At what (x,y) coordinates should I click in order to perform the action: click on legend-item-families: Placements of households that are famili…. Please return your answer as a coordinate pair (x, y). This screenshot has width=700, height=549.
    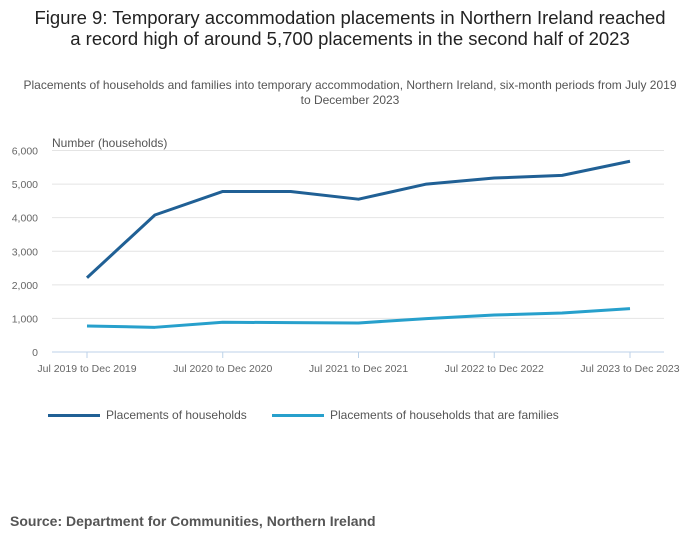
    Looking at the image, I should click on (415, 415).